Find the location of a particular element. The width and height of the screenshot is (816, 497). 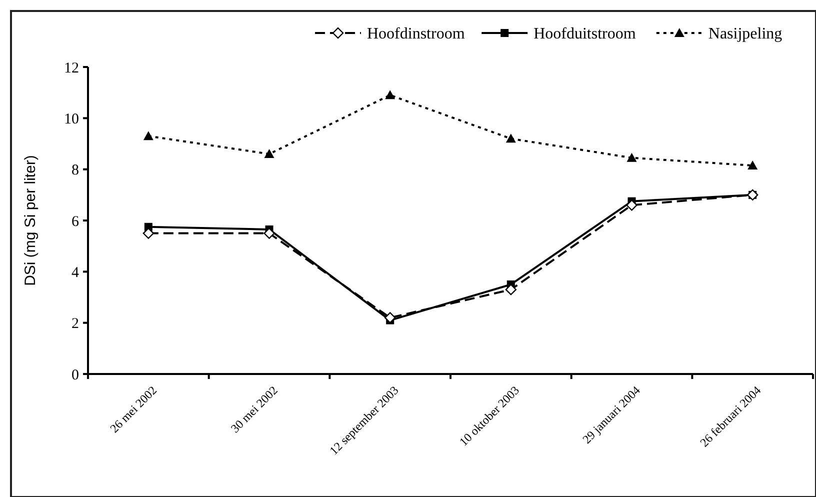

y-tick-label: 0 is located at coordinates (75, 375).